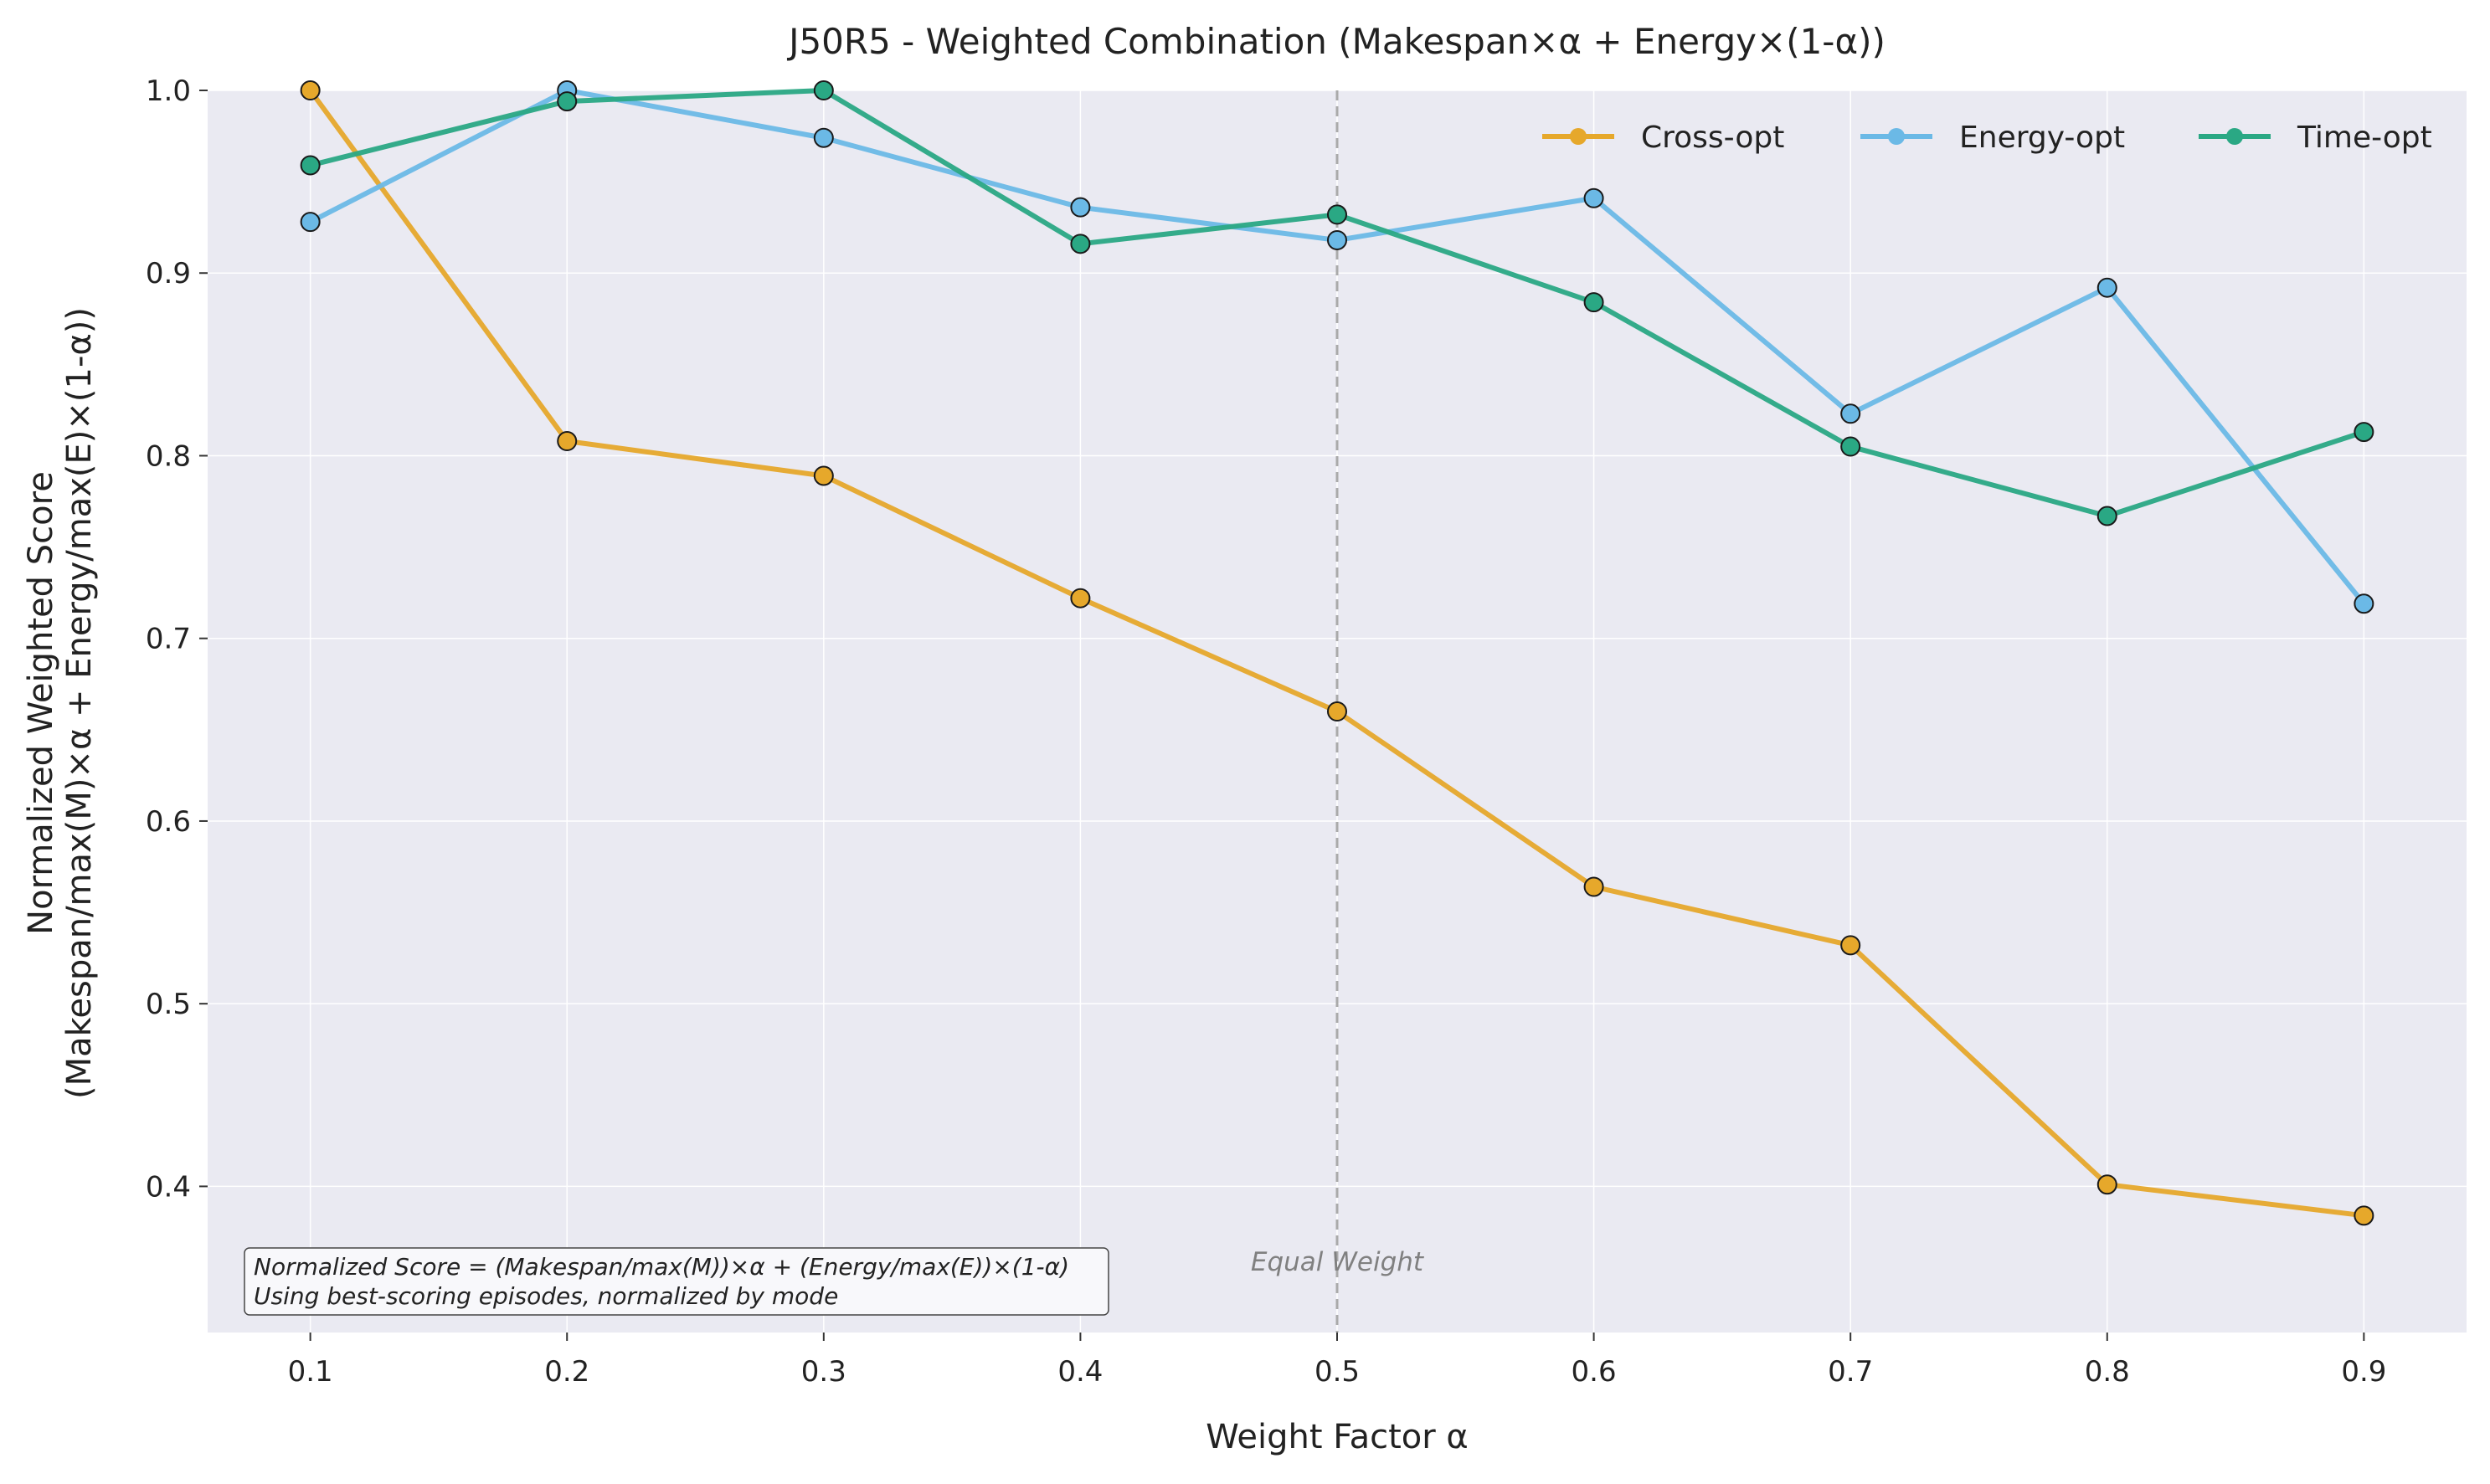 This screenshot has width=2490, height=1484. I want to click on y-tick-label: 0.9, so click(168, 273).